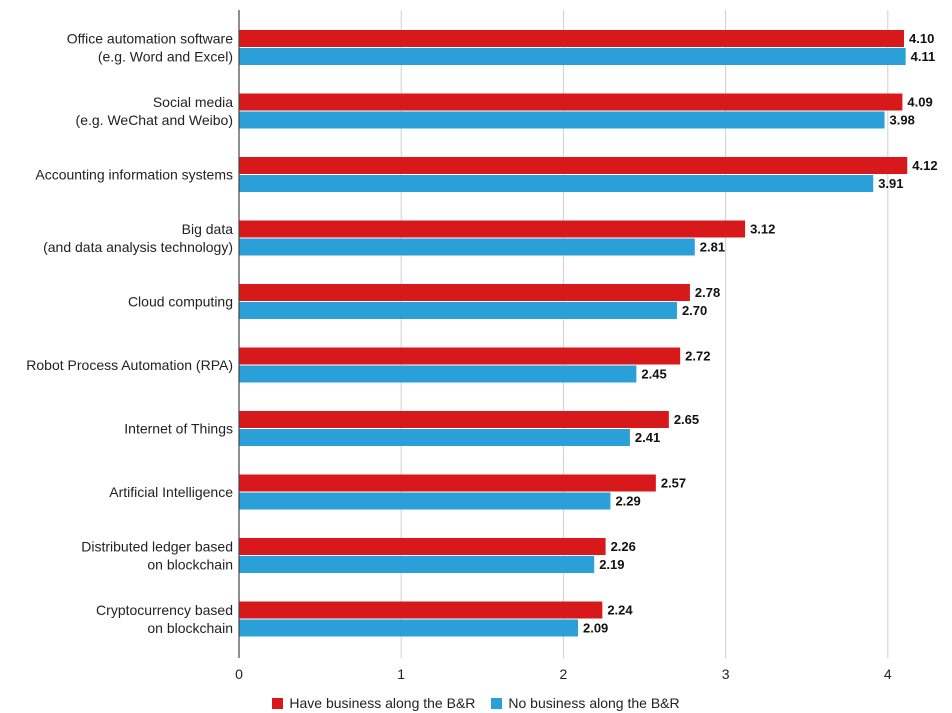 This screenshot has height=713, width=952. Describe the element at coordinates (611, 564) in the screenshot. I see `value-label: 2.19` at that location.